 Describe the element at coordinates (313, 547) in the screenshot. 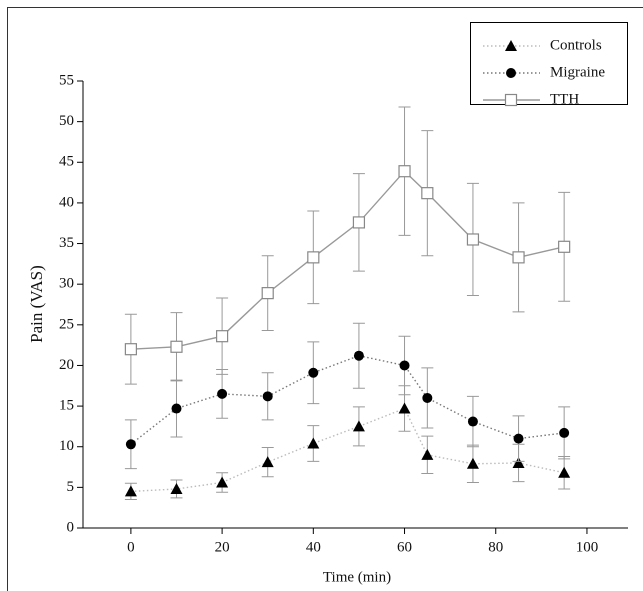

I see `x-tick-label: 40` at that location.